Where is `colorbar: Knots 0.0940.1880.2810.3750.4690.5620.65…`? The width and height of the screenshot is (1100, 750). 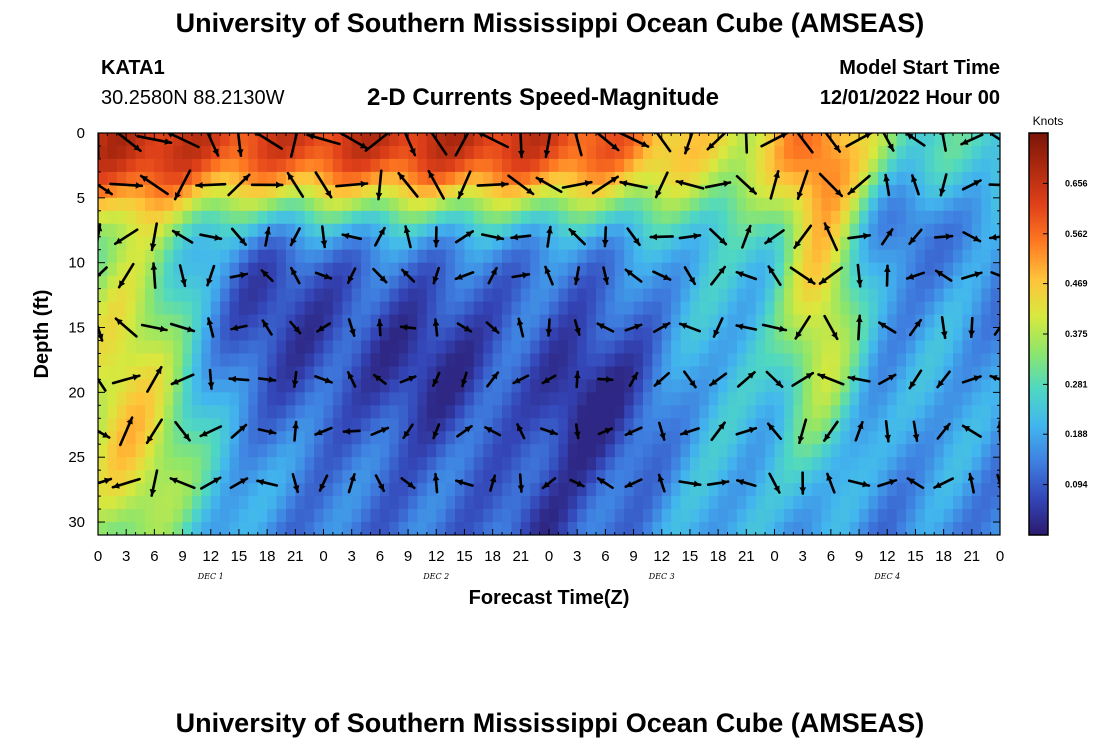
colorbar: Knots 0.0940.1880.2810.3750.4690.5620.65… is located at coordinates (1058, 325).